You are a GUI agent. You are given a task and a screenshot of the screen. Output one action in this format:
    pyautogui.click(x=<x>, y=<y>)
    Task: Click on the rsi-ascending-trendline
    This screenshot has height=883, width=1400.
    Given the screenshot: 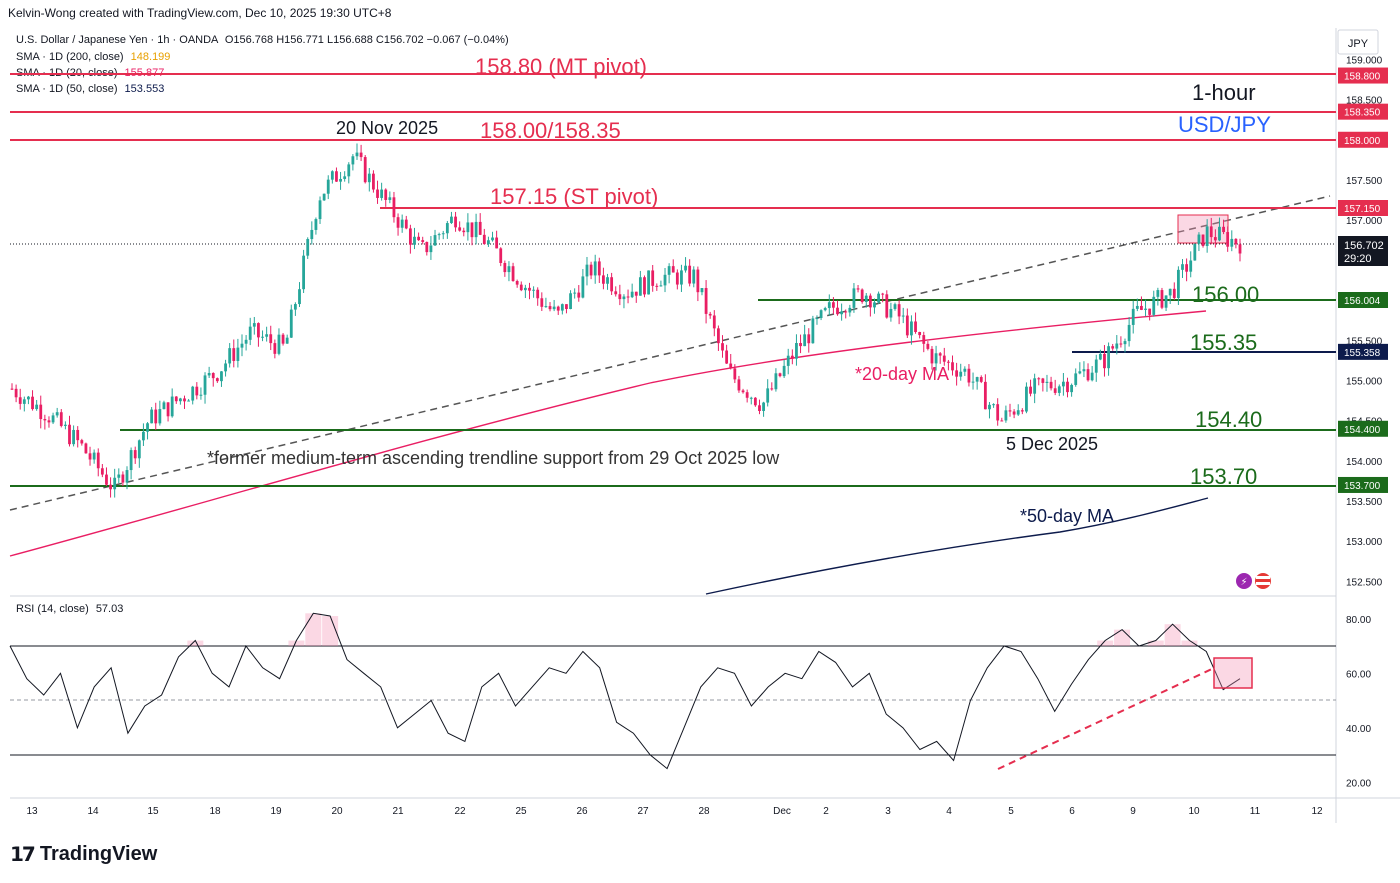 What is the action you would take?
    pyautogui.click(x=1106, y=718)
    